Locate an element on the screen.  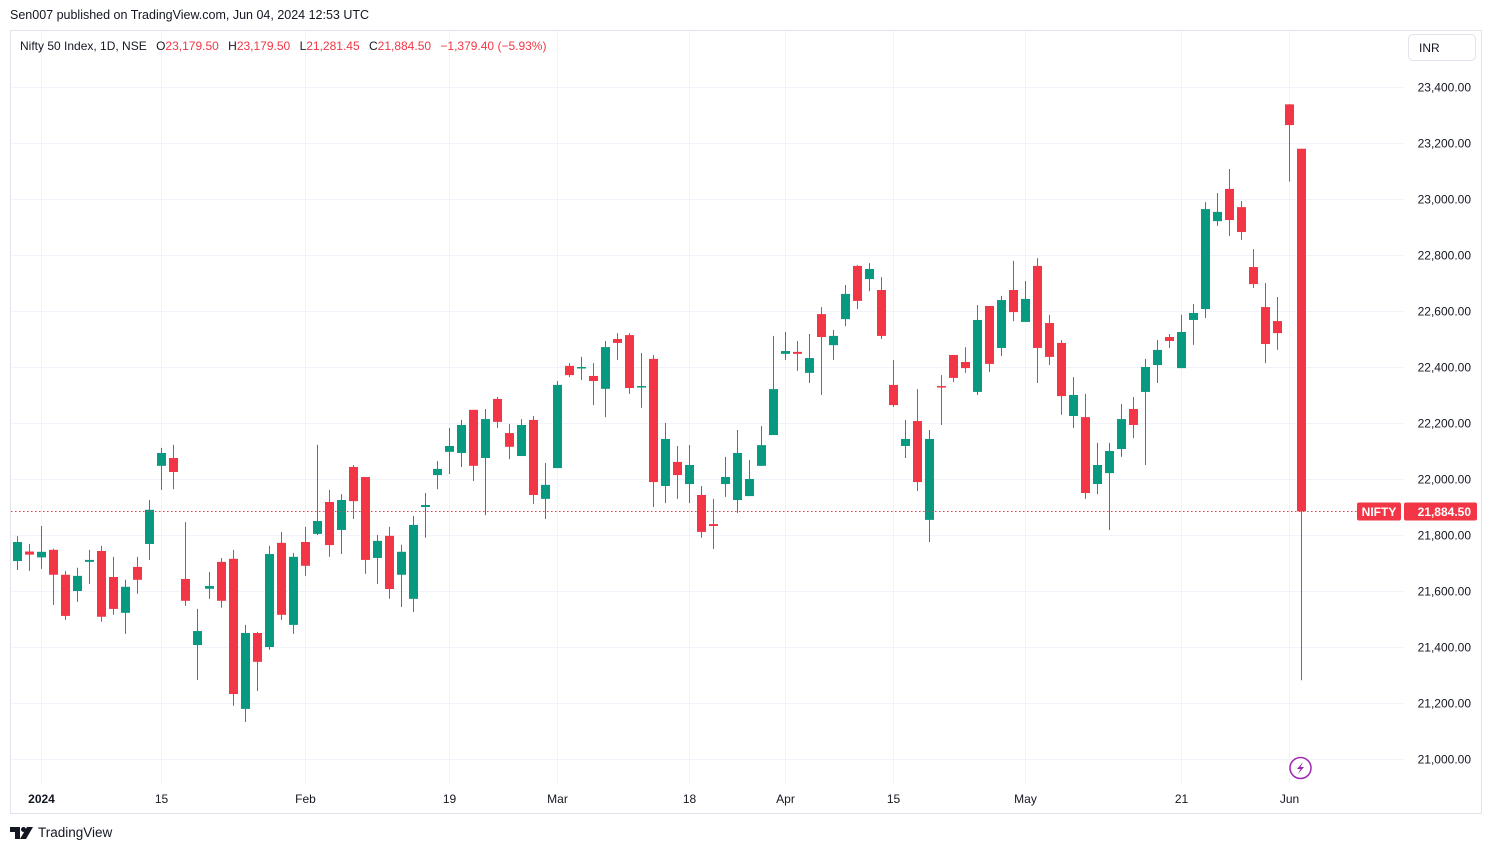
lightning-event-icon is located at coordinates (1300, 768).